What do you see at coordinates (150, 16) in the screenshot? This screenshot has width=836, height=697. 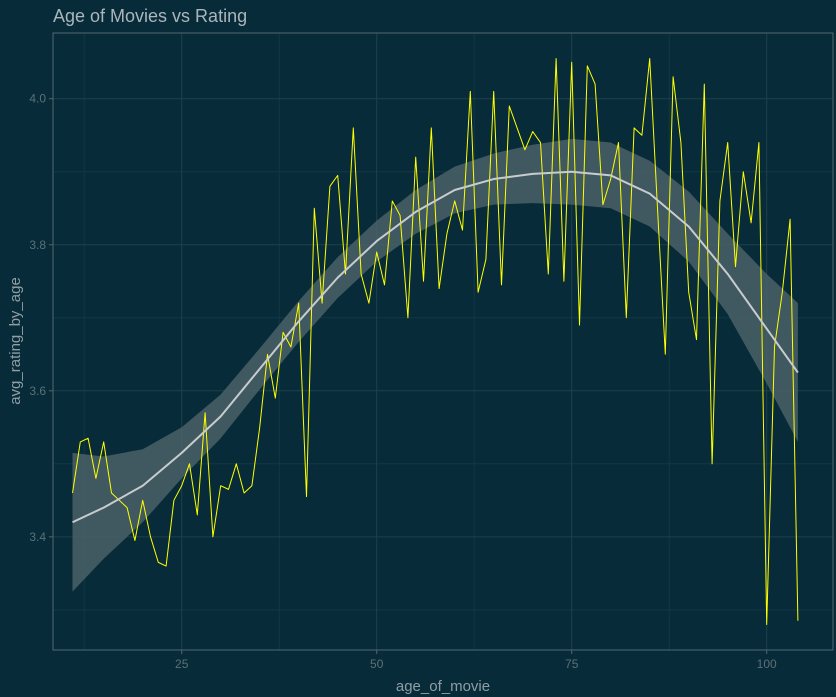 I see `chart-title: Age of Movies vs Rating` at bounding box center [150, 16].